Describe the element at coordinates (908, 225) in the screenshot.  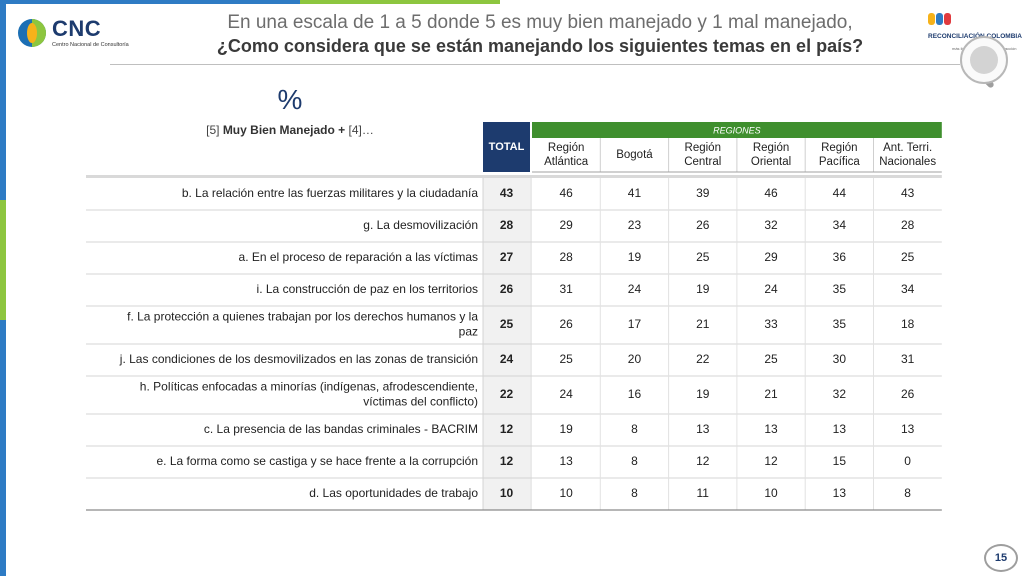
I see `row-region-value: 28` at that location.